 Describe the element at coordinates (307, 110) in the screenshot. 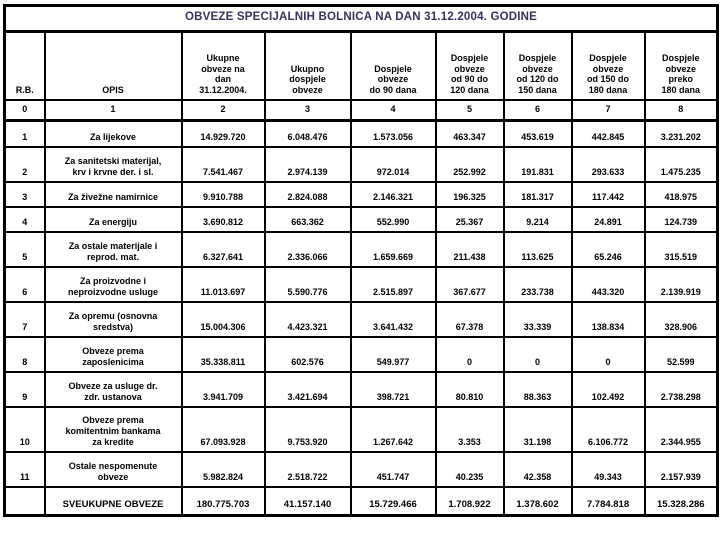

I see `column-index: 3` at that location.